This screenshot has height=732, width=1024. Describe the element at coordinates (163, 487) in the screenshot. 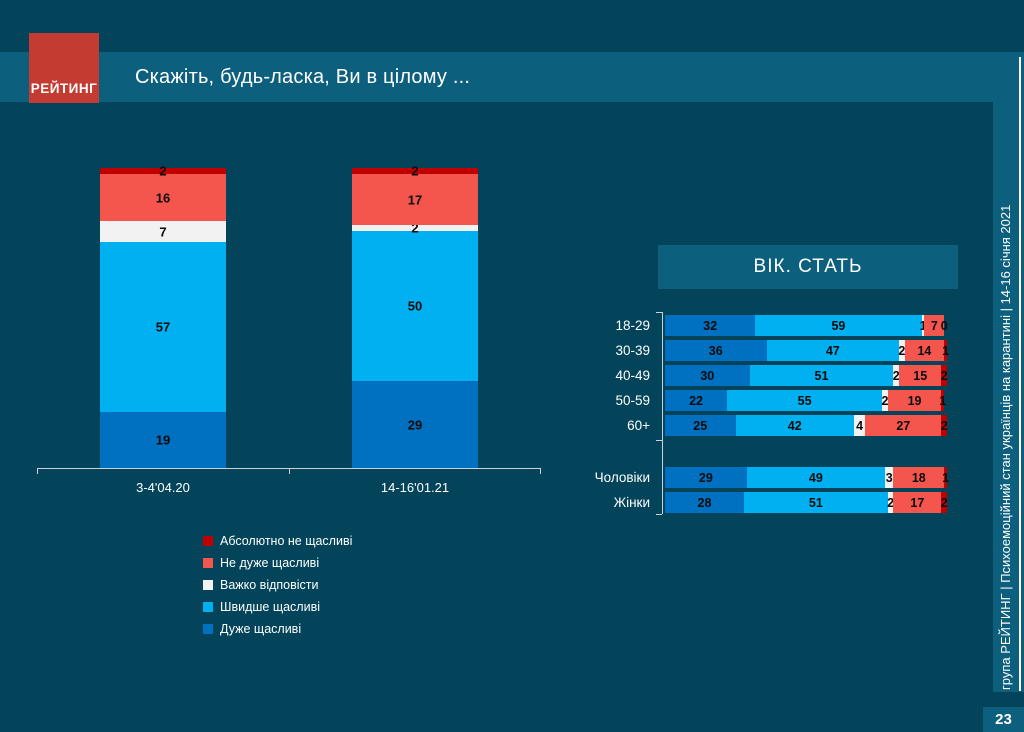

I see `category-label: 3-4'04.20` at that location.